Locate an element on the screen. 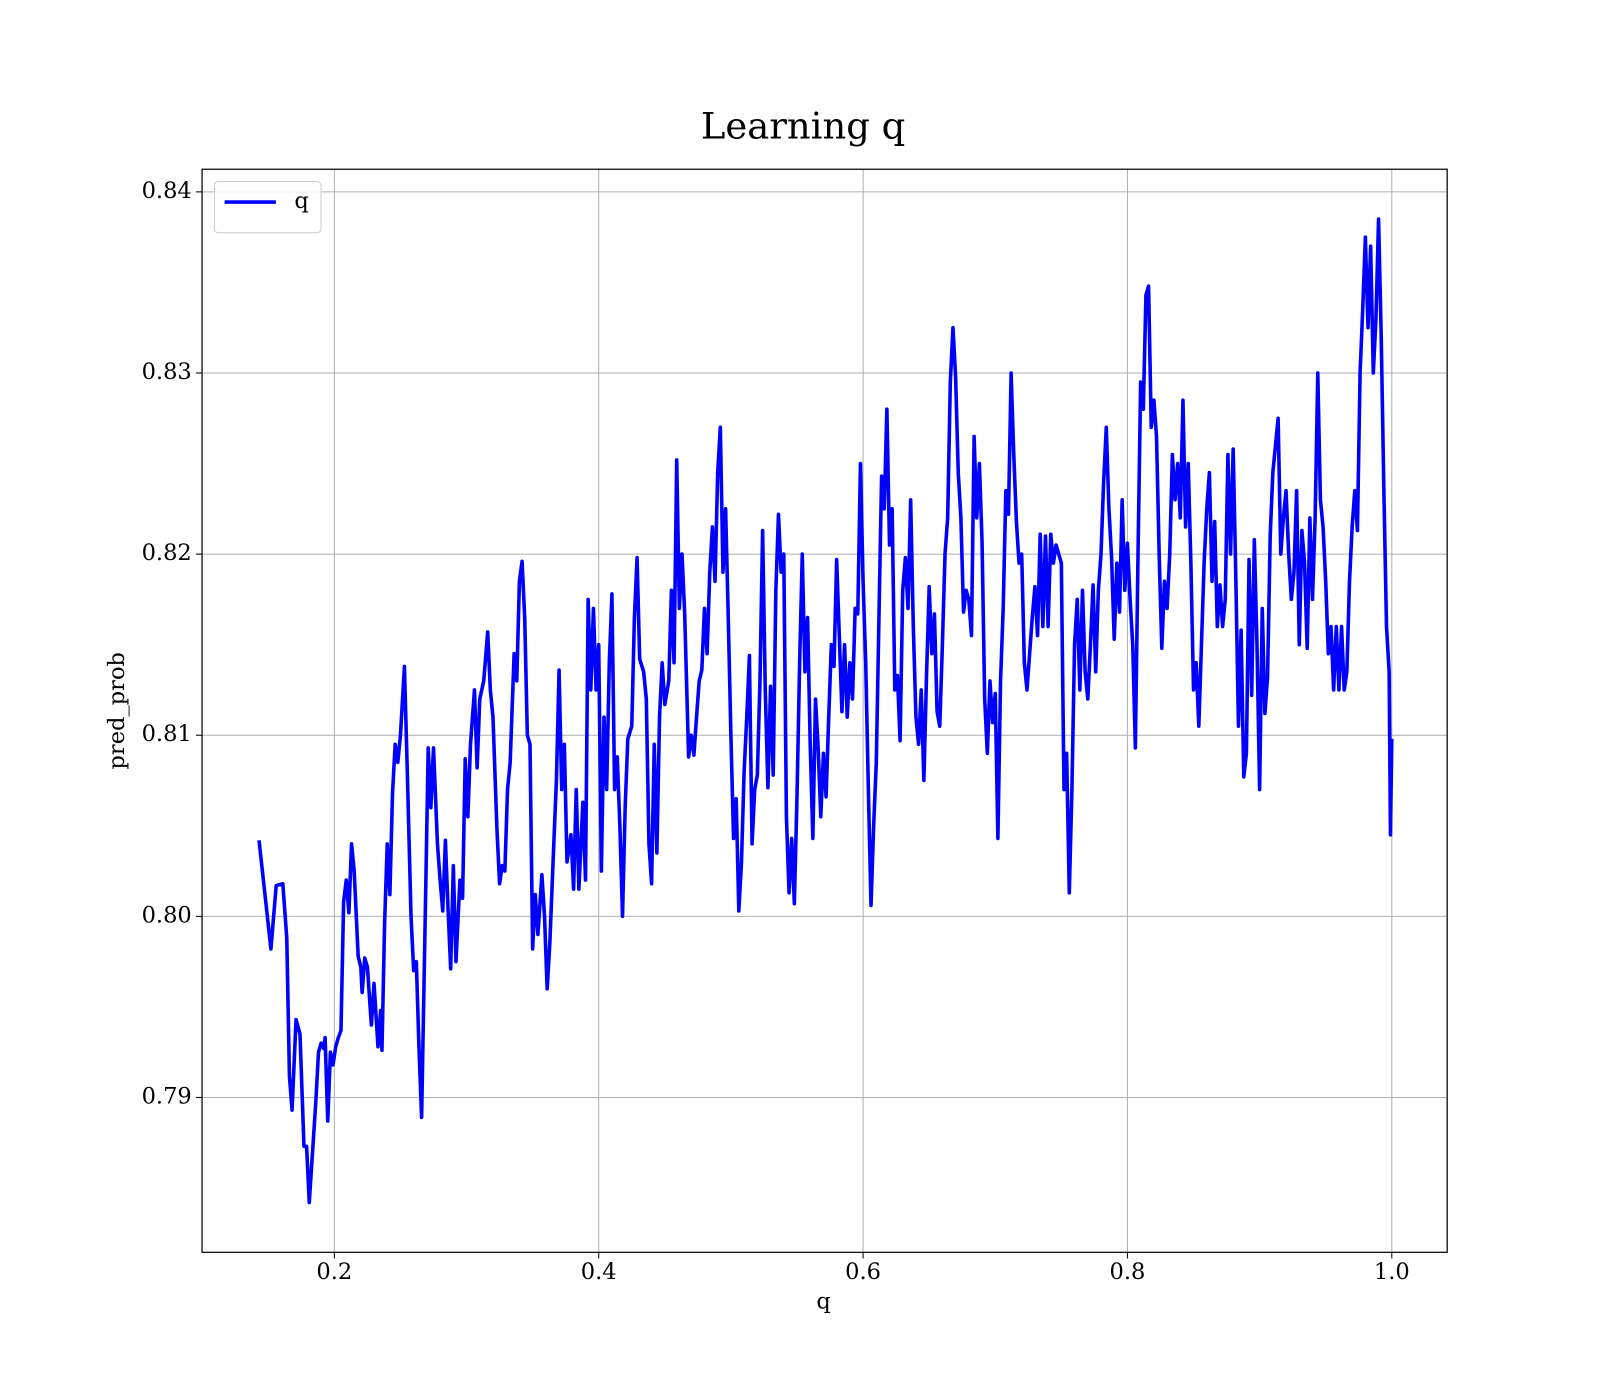 The width and height of the screenshot is (1600, 1400). y-tick-label: 0.84 is located at coordinates (167, 191).